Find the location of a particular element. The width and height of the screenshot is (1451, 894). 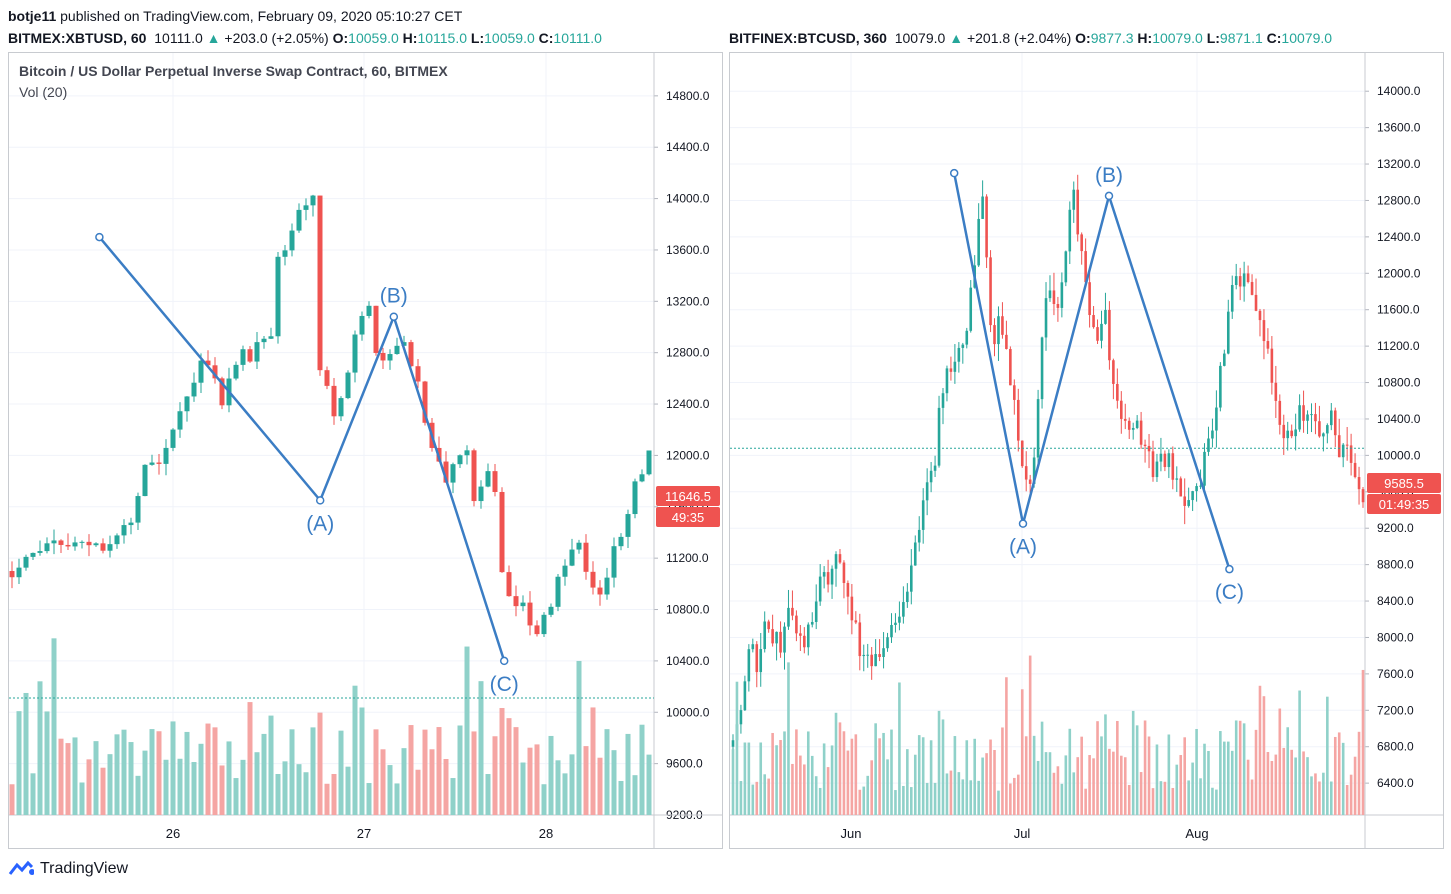

y-tick-label: 13600.0 is located at coordinates (1399, 128).